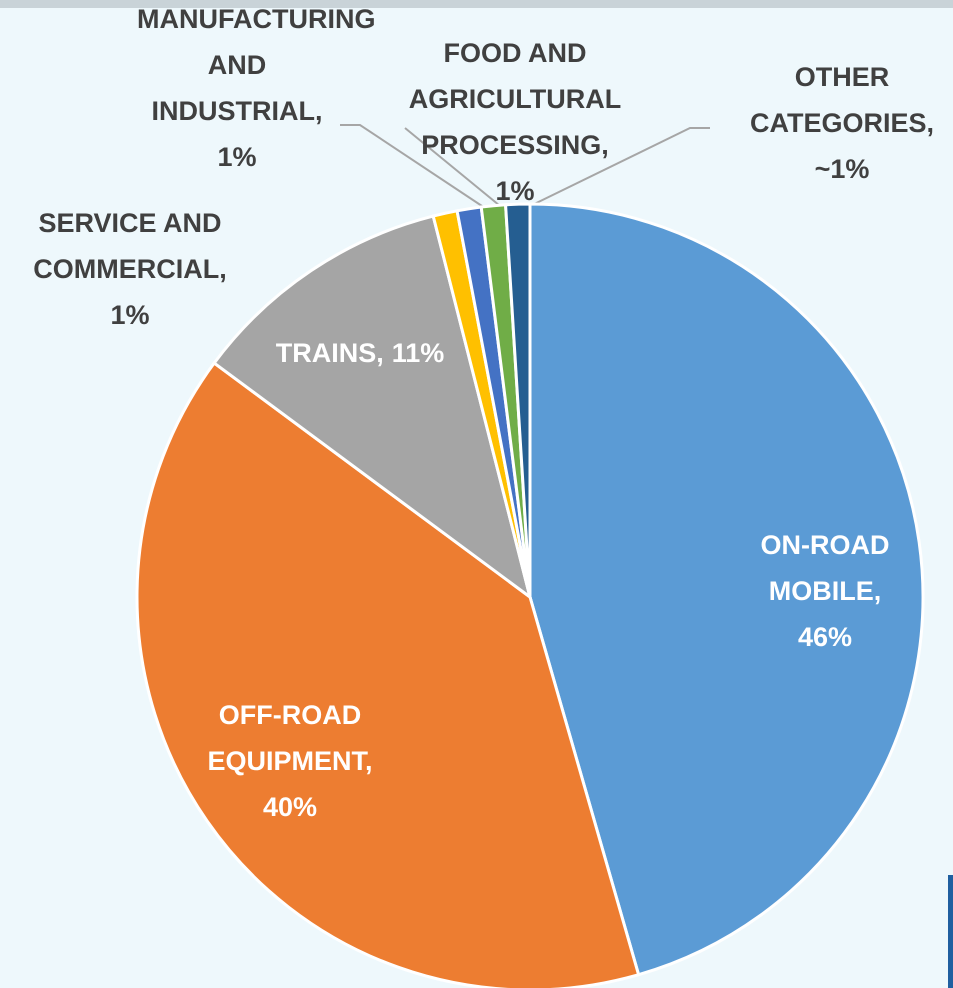 The width and height of the screenshot is (953, 988). I want to click on data-label: FOOD AND AGRICULTURAL PROCESSING, 1%, so click(515, 122).